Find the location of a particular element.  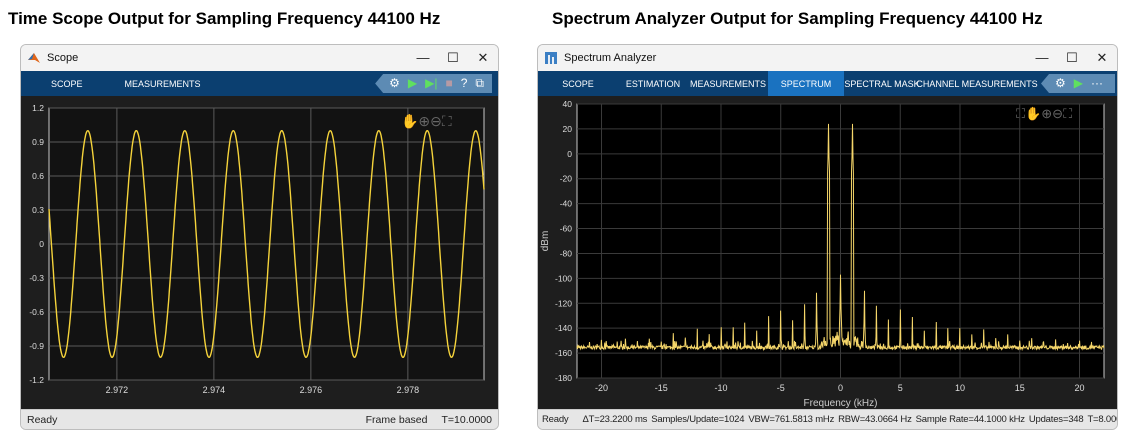

status-time: T=10.0000 is located at coordinates (466, 419).